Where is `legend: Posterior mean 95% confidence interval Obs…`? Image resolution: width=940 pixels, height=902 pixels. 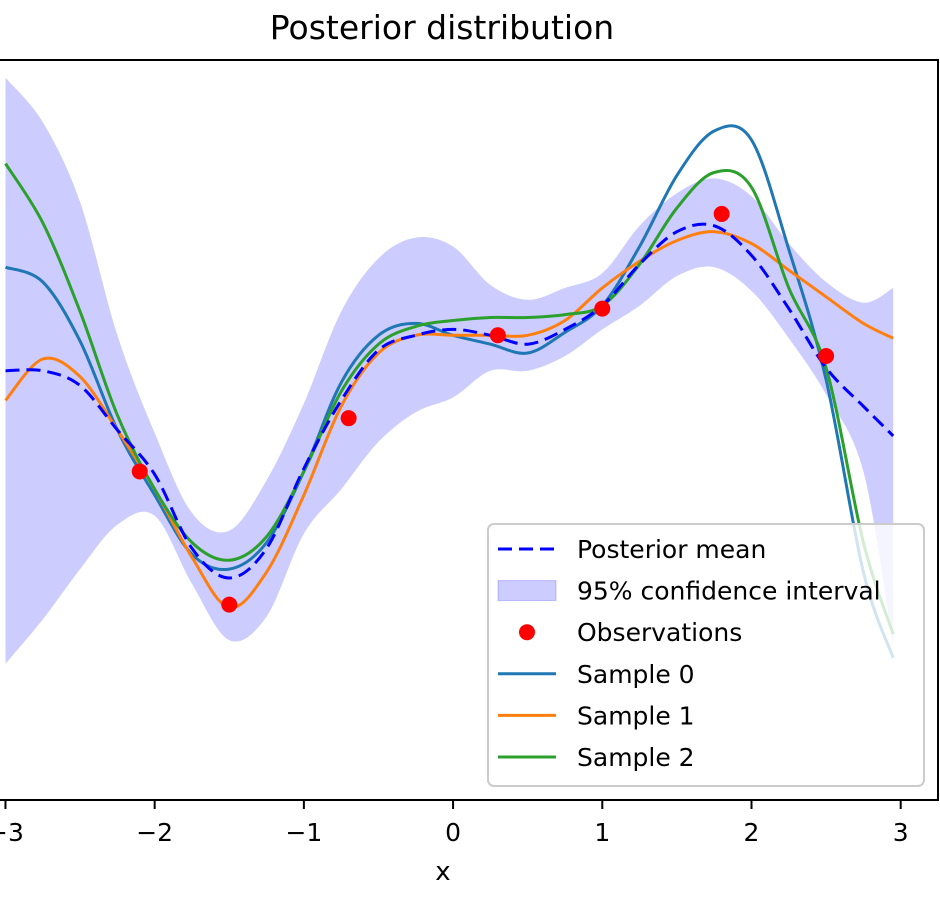 legend: Posterior mean 95% confidence interval Obs… is located at coordinates (706, 655).